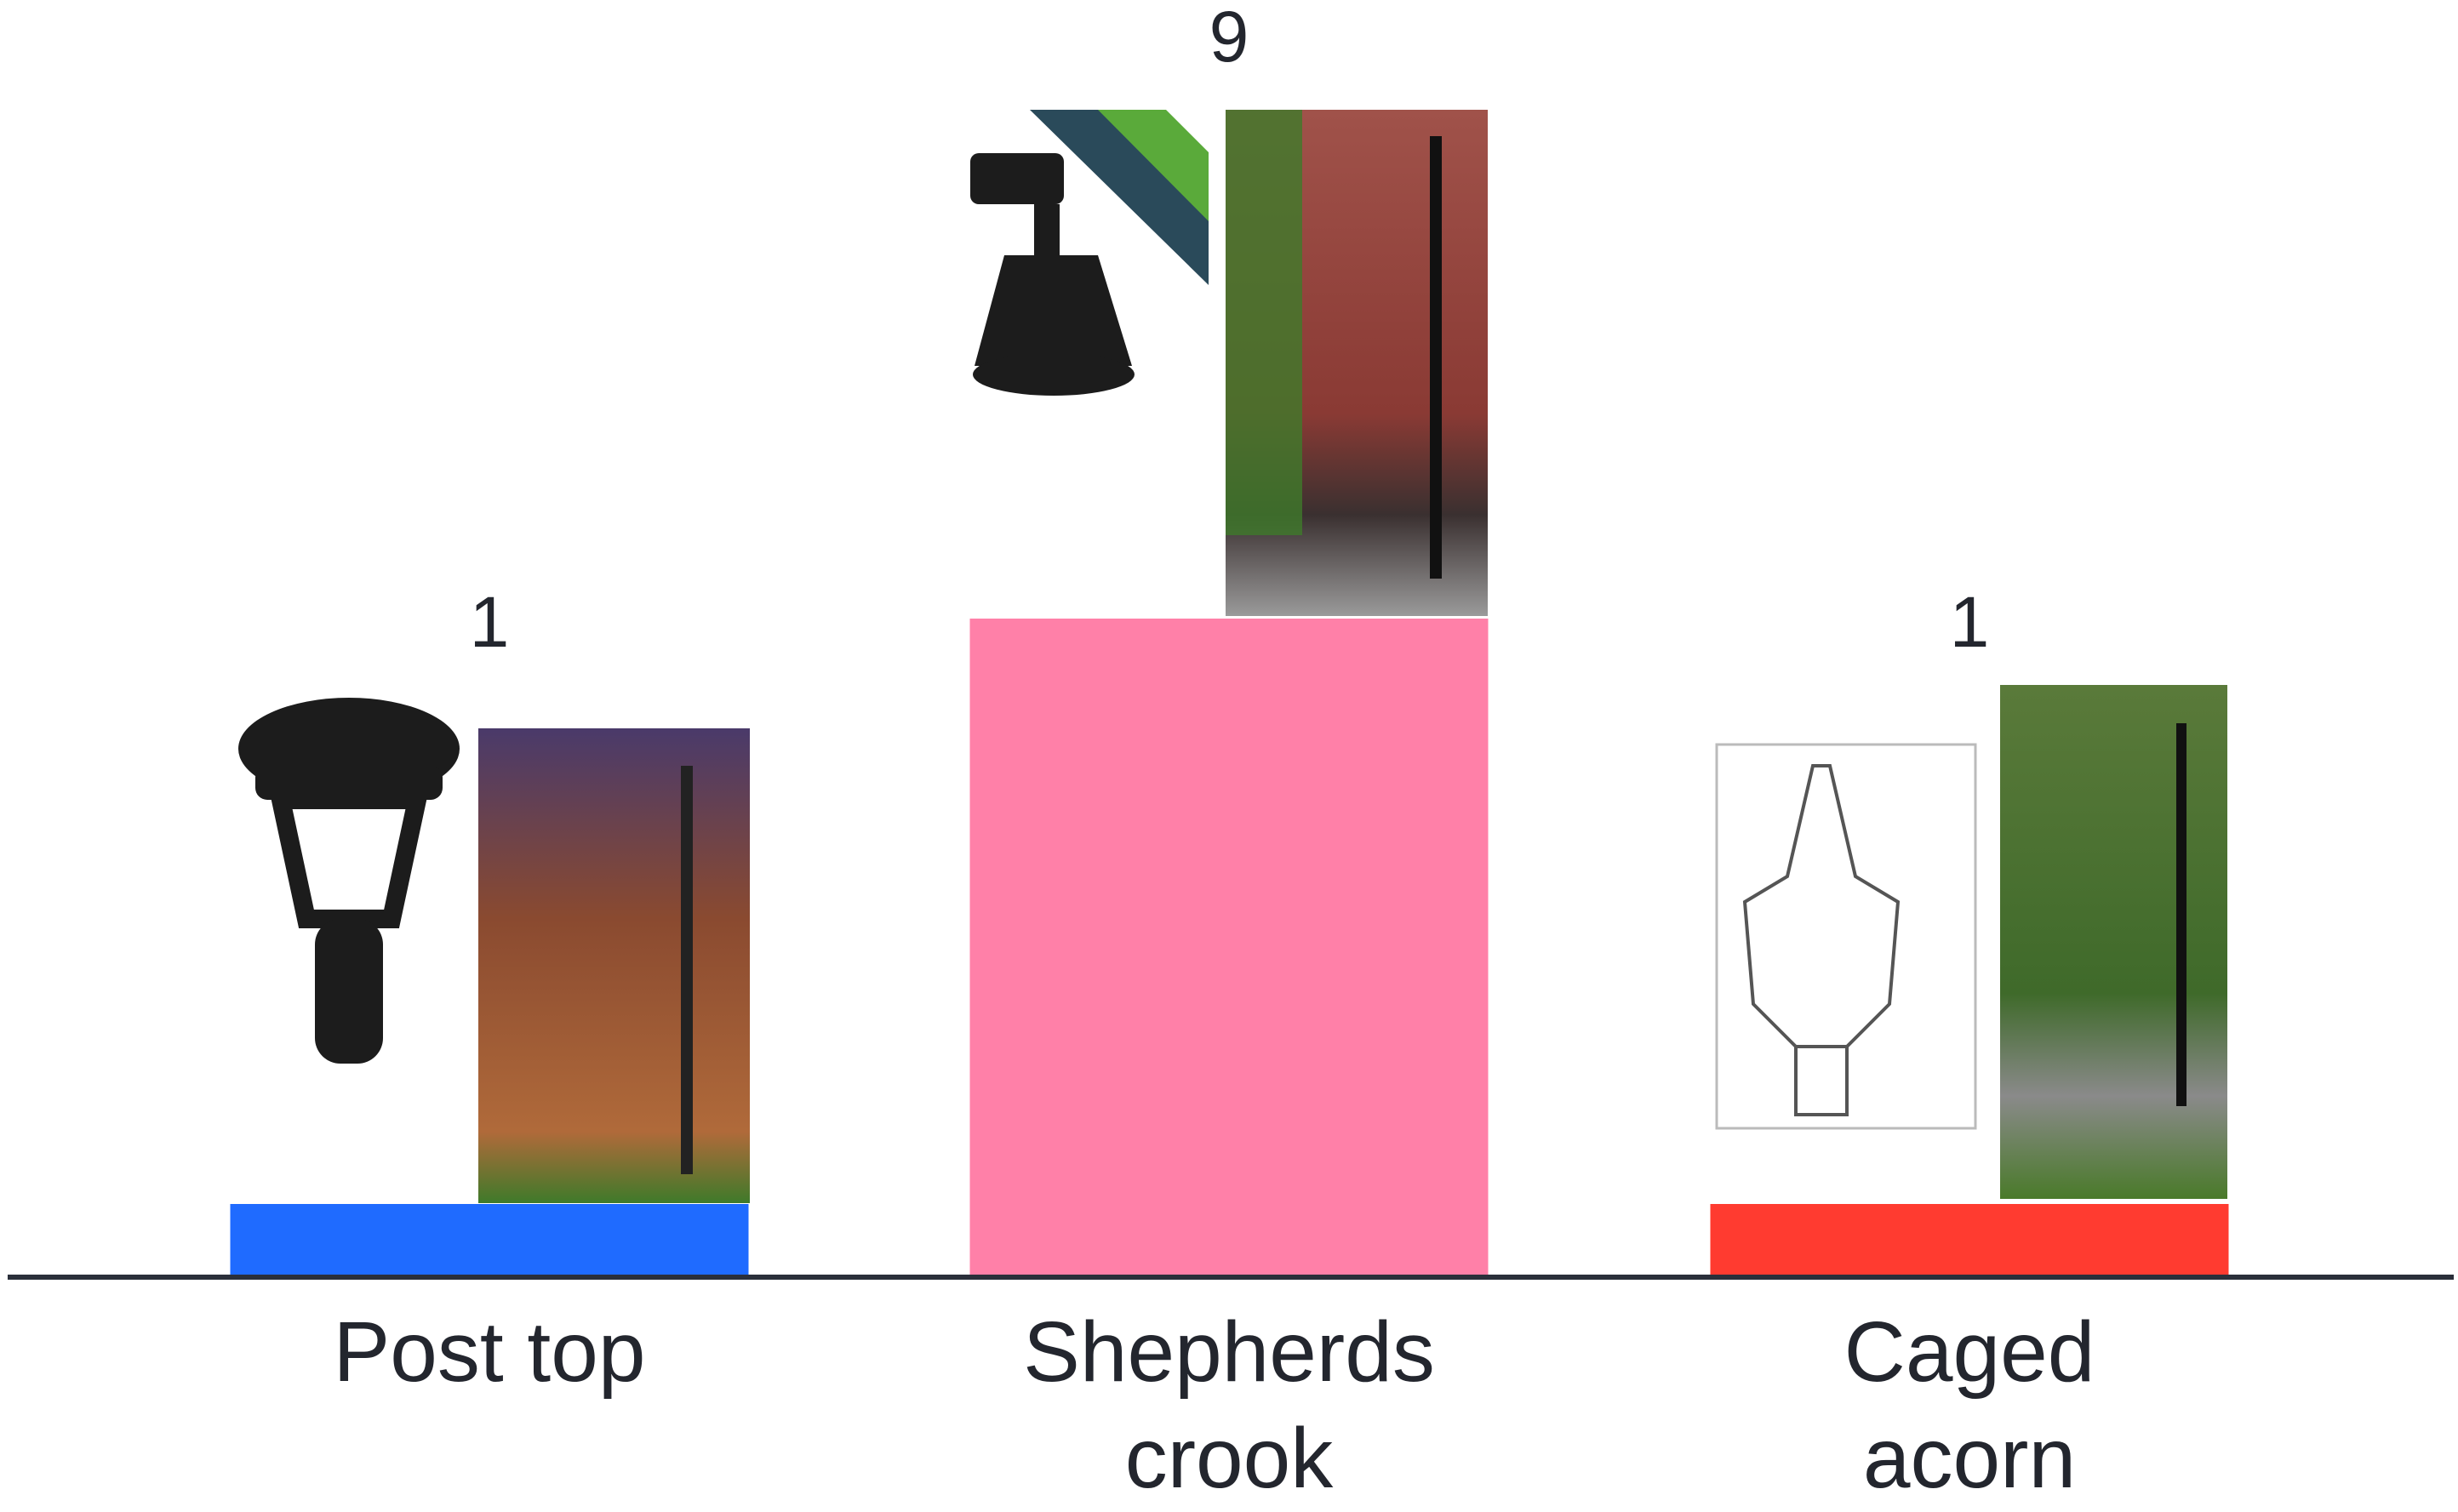 Image resolution: width=2458 pixels, height=1512 pixels. Describe the element at coordinates (490, 1352) in the screenshot. I see `category-label: Post top` at that location.